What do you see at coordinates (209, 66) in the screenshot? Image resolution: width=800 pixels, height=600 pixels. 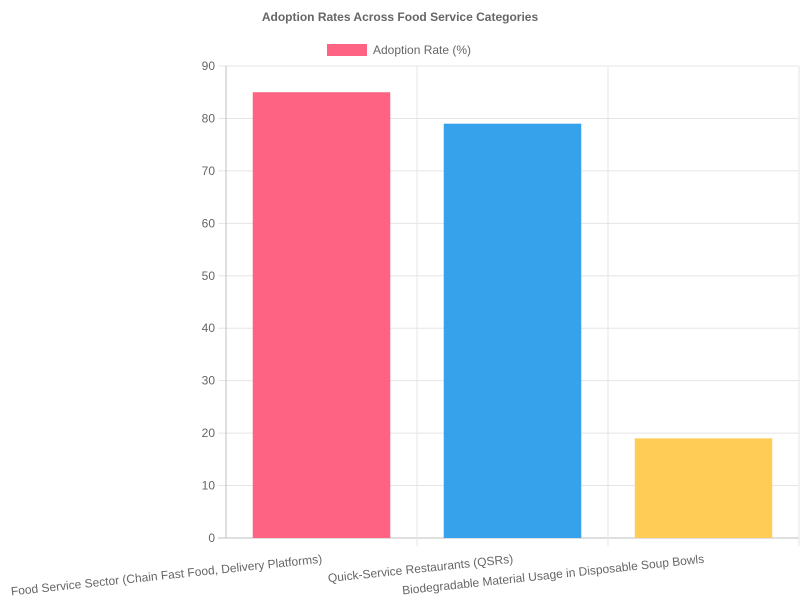 I see `y-tick-label: 90` at bounding box center [209, 66].